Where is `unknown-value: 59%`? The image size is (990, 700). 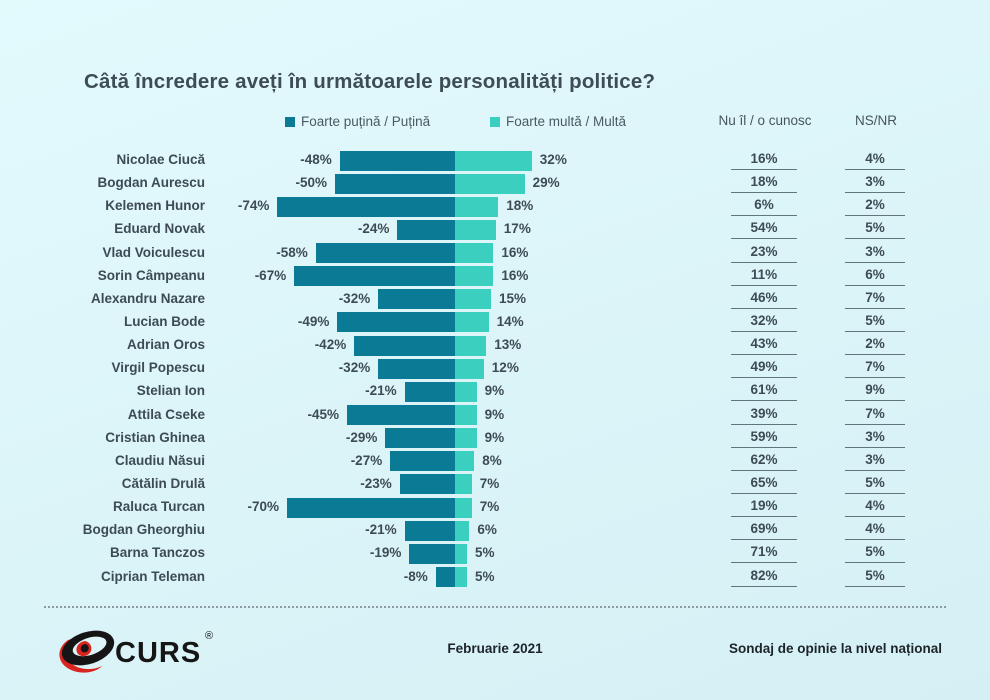 unknown-value: 59% is located at coordinates (764, 438).